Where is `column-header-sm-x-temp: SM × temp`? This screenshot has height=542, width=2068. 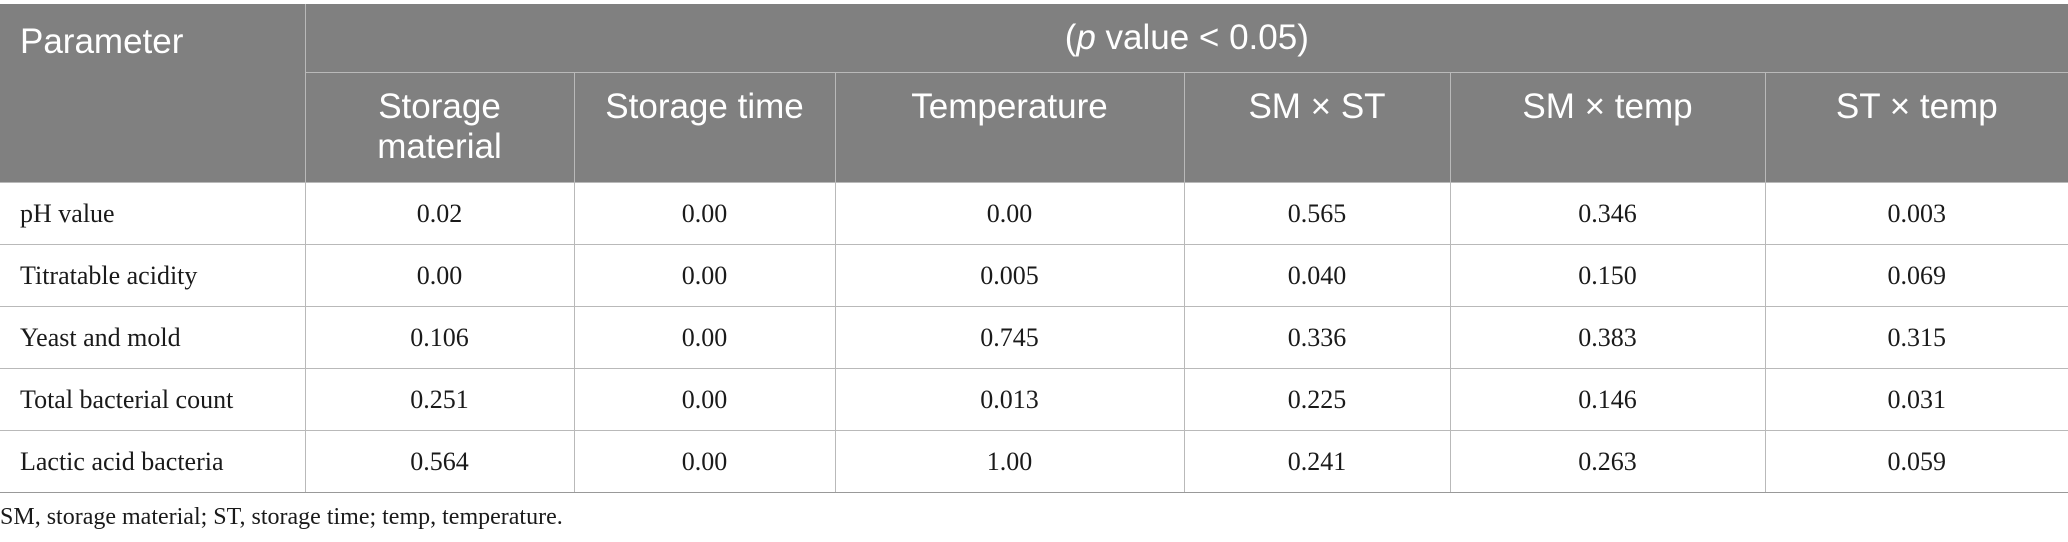 column-header-sm-x-temp: SM × temp is located at coordinates (1607, 127).